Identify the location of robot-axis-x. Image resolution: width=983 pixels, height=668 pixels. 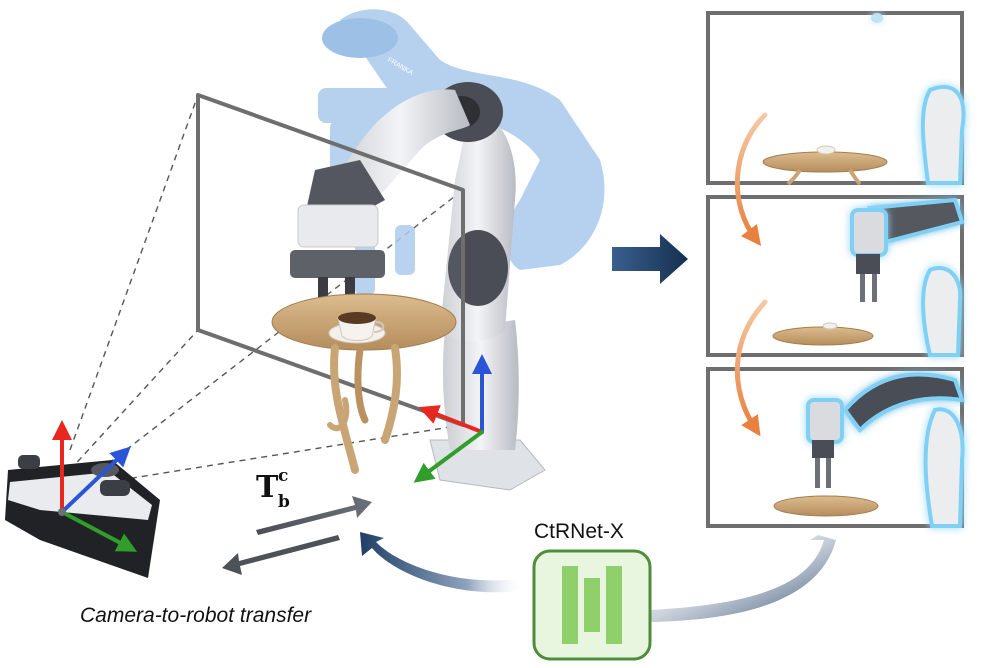
(451, 419).